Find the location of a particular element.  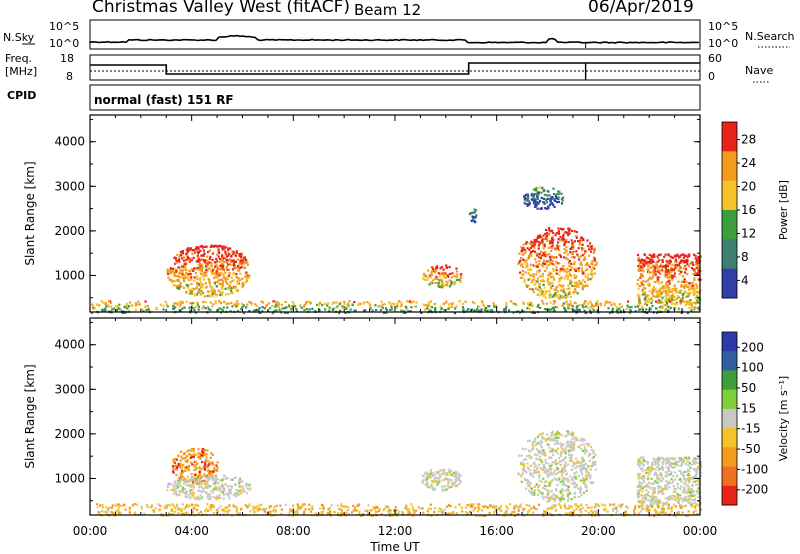

velocity-colorbar-frame is located at coordinates (729, 418).